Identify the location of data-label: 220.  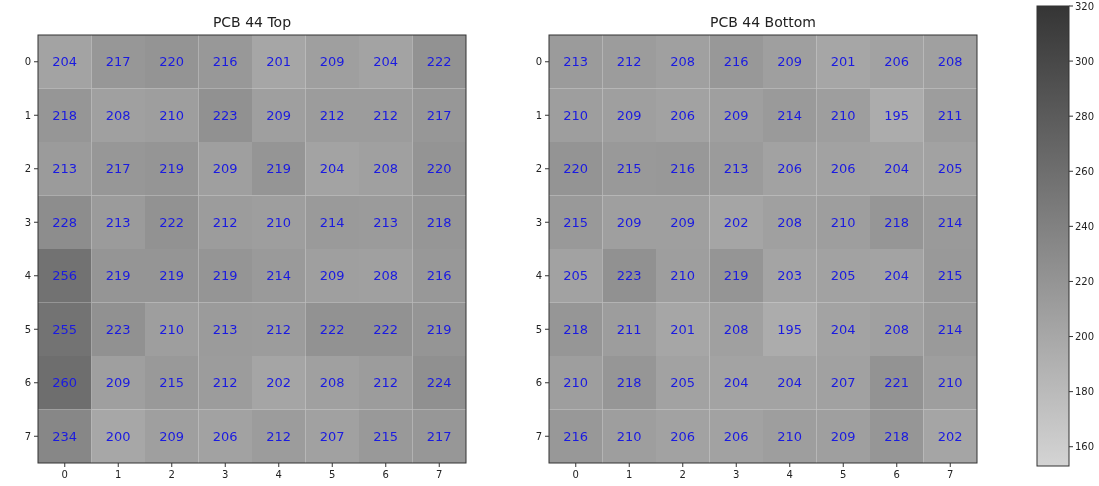
(172, 62).